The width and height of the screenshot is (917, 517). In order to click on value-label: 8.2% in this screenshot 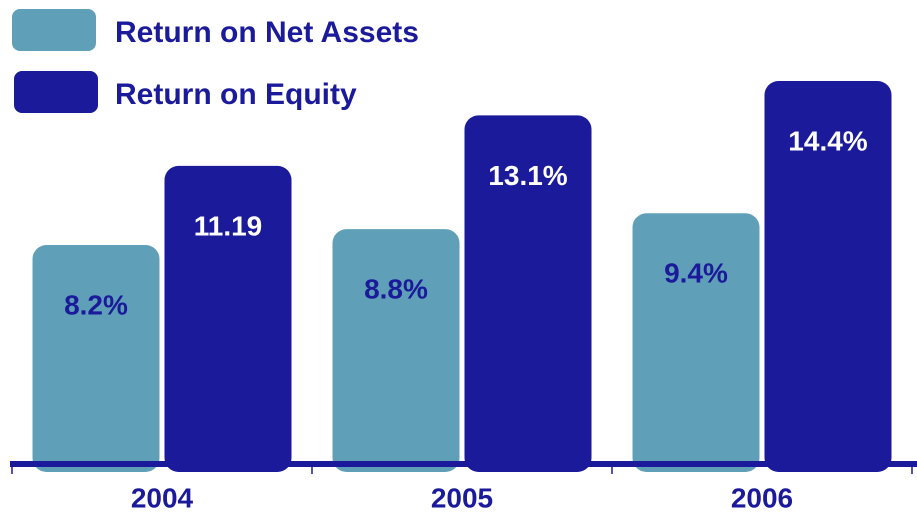, I will do `click(96, 304)`.